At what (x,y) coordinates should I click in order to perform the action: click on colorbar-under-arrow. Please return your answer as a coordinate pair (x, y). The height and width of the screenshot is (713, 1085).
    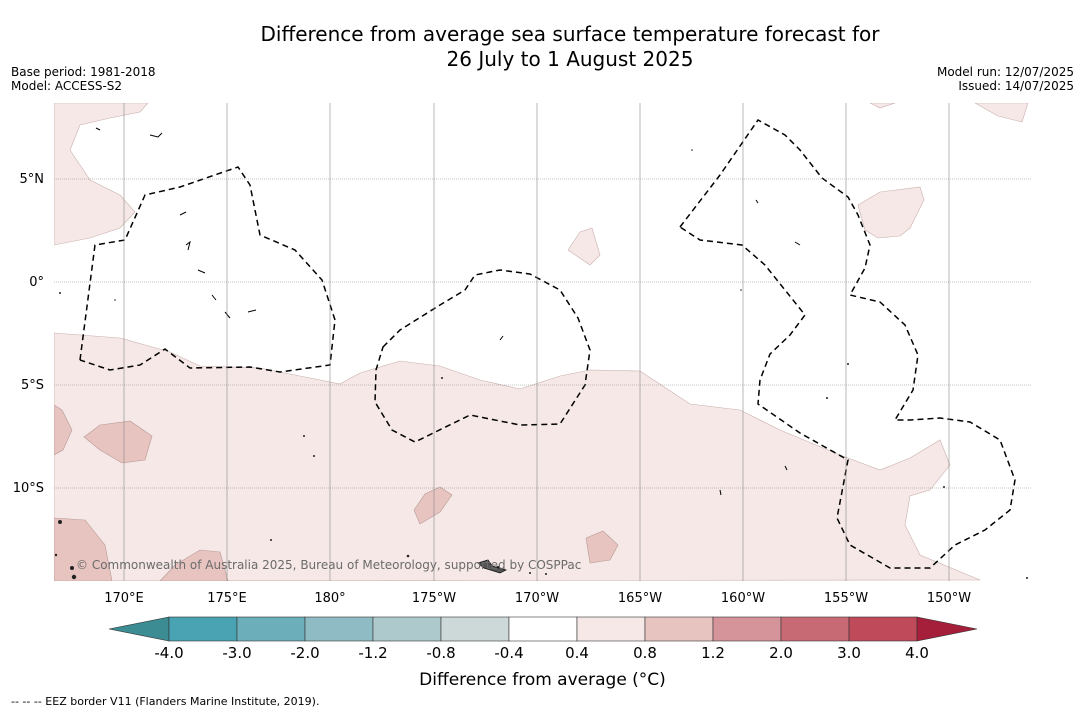
    Looking at the image, I should click on (139, 629).